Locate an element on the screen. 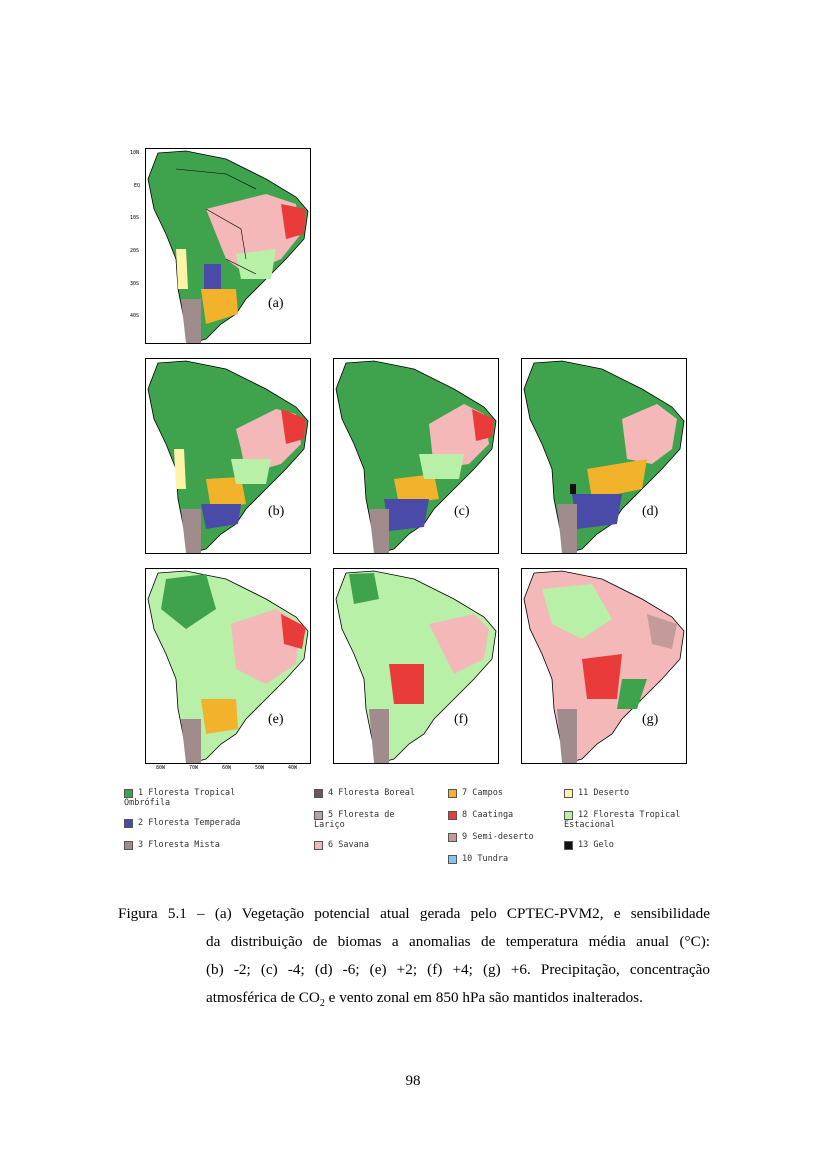 The image size is (826, 1169). panel-label: (d) is located at coordinates (650, 511).